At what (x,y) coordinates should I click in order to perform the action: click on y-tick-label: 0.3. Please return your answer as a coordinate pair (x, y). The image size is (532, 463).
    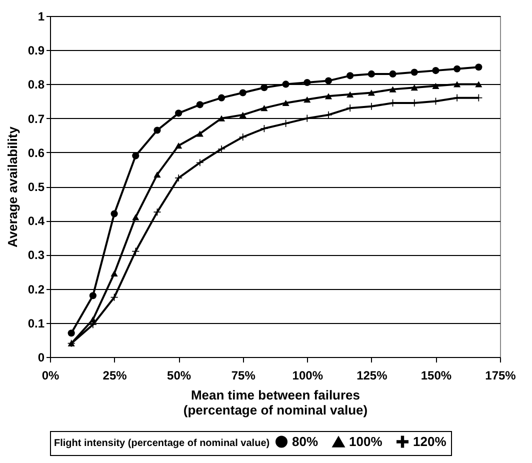
    Looking at the image, I should click on (36, 255).